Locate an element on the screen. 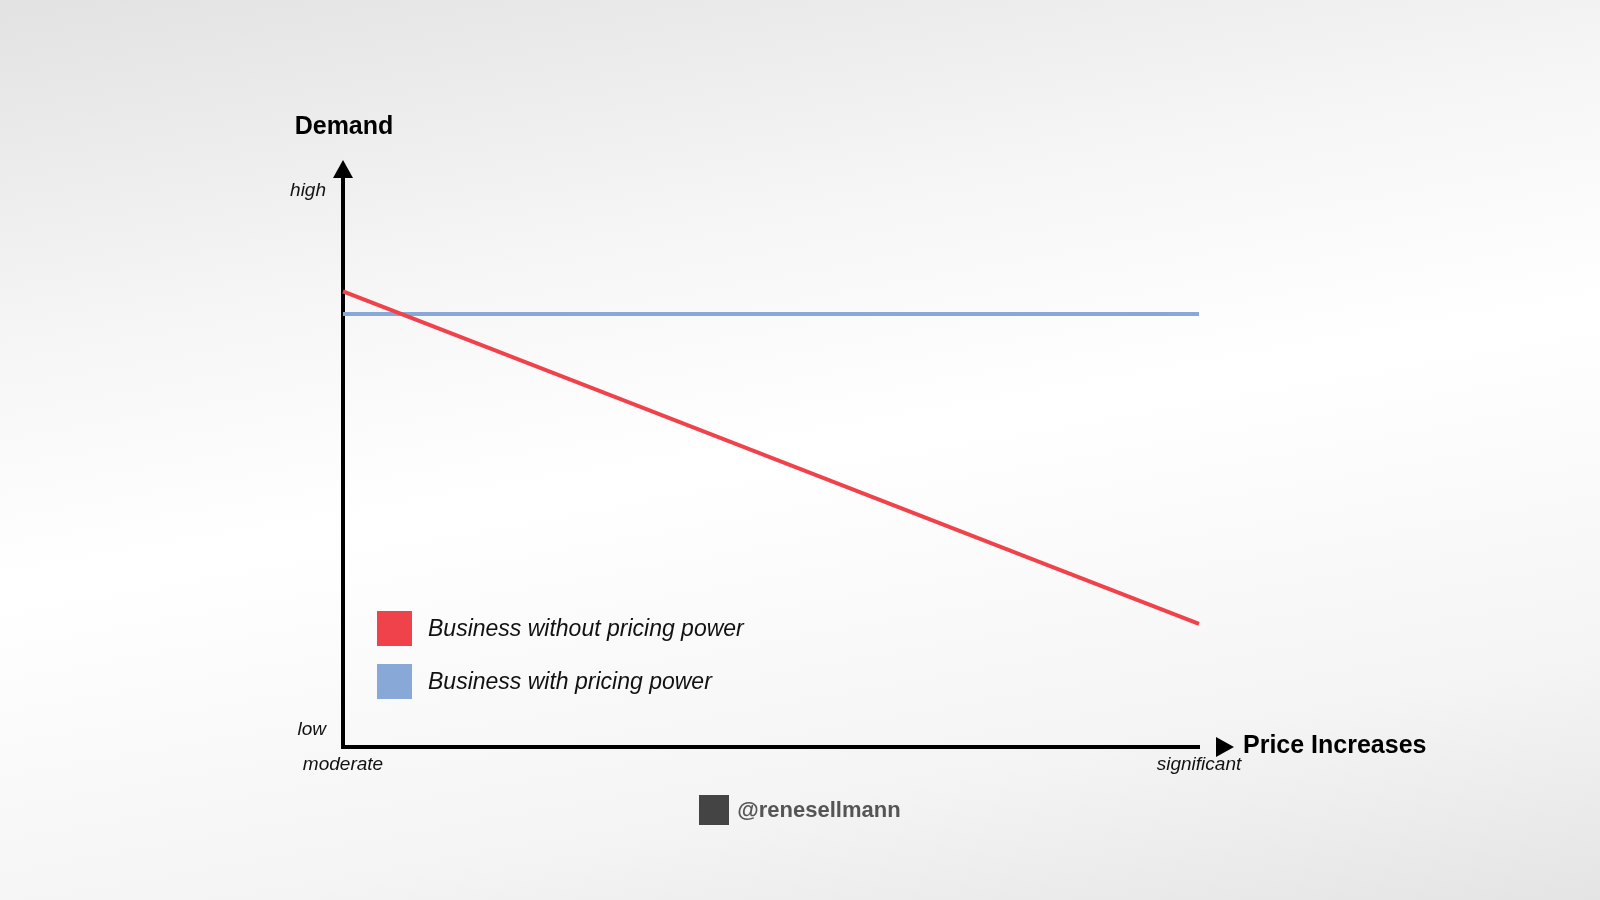 The width and height of the screenshot is (1600, 900). text: Demand is located at coordinates (344, 125).